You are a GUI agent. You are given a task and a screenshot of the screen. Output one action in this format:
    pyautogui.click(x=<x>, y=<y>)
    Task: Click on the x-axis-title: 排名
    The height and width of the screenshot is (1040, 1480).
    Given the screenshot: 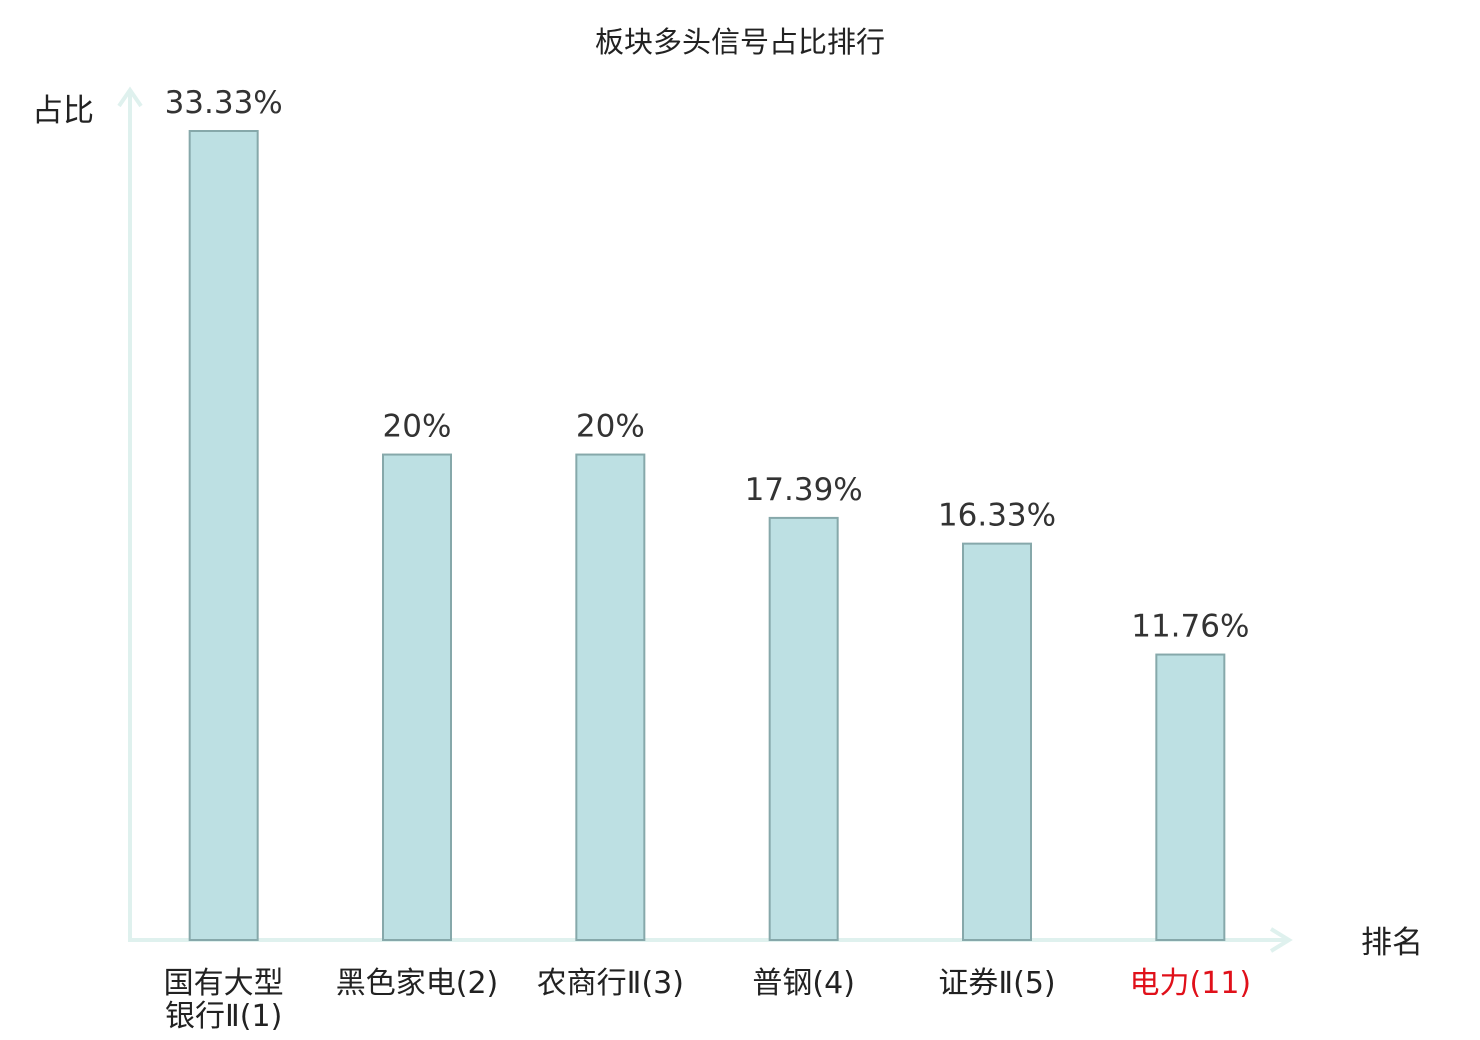 What is the action you would take?
    pyautogui.click(x=1392, y=943)
    